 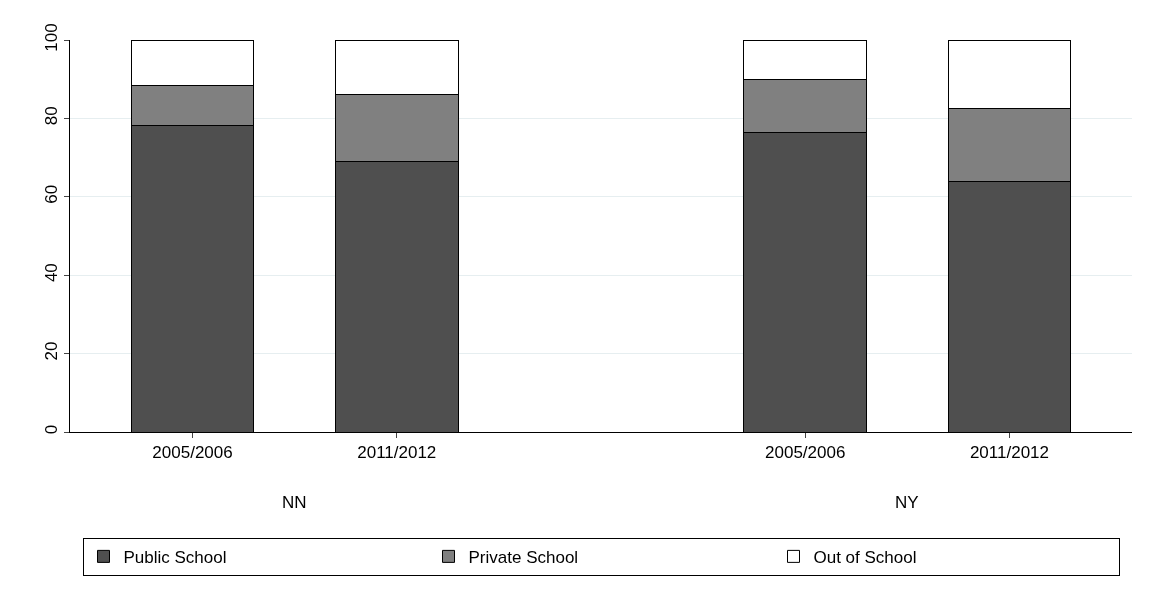 I want to click on legend-label: Public School, so click(x=175, y=558).